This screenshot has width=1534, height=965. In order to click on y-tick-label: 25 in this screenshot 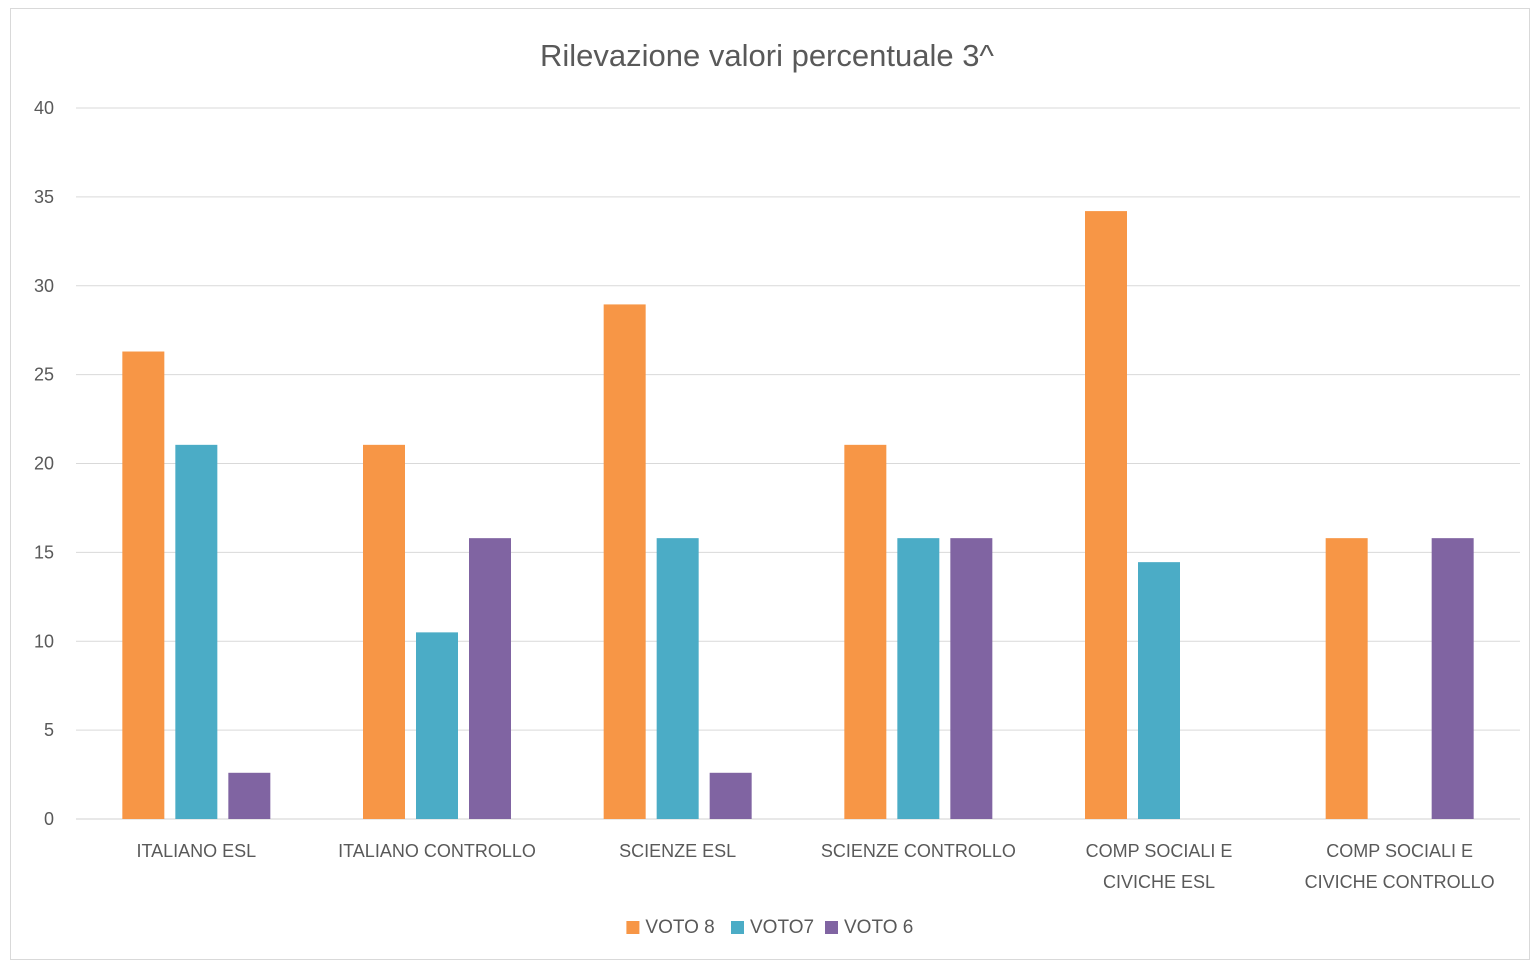, I will do `click(44, 375)`.